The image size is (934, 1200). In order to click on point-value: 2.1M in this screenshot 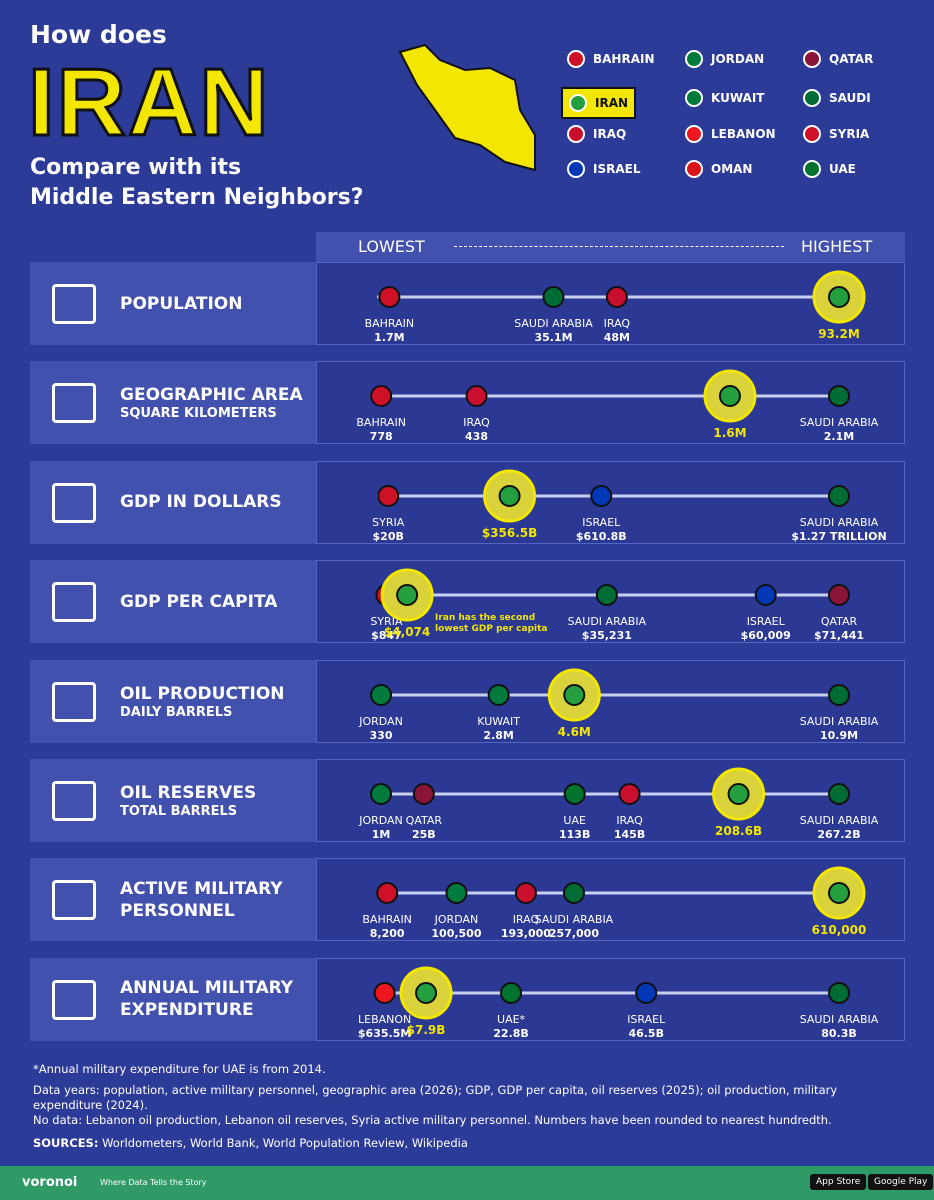, I will do `click(839, 436)`.